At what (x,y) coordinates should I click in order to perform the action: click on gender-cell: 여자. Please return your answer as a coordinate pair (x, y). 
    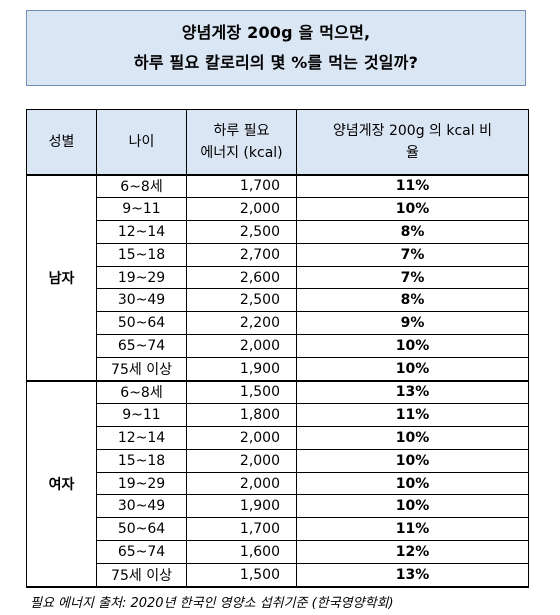
    Looking at the image, I should click on (61, 484).